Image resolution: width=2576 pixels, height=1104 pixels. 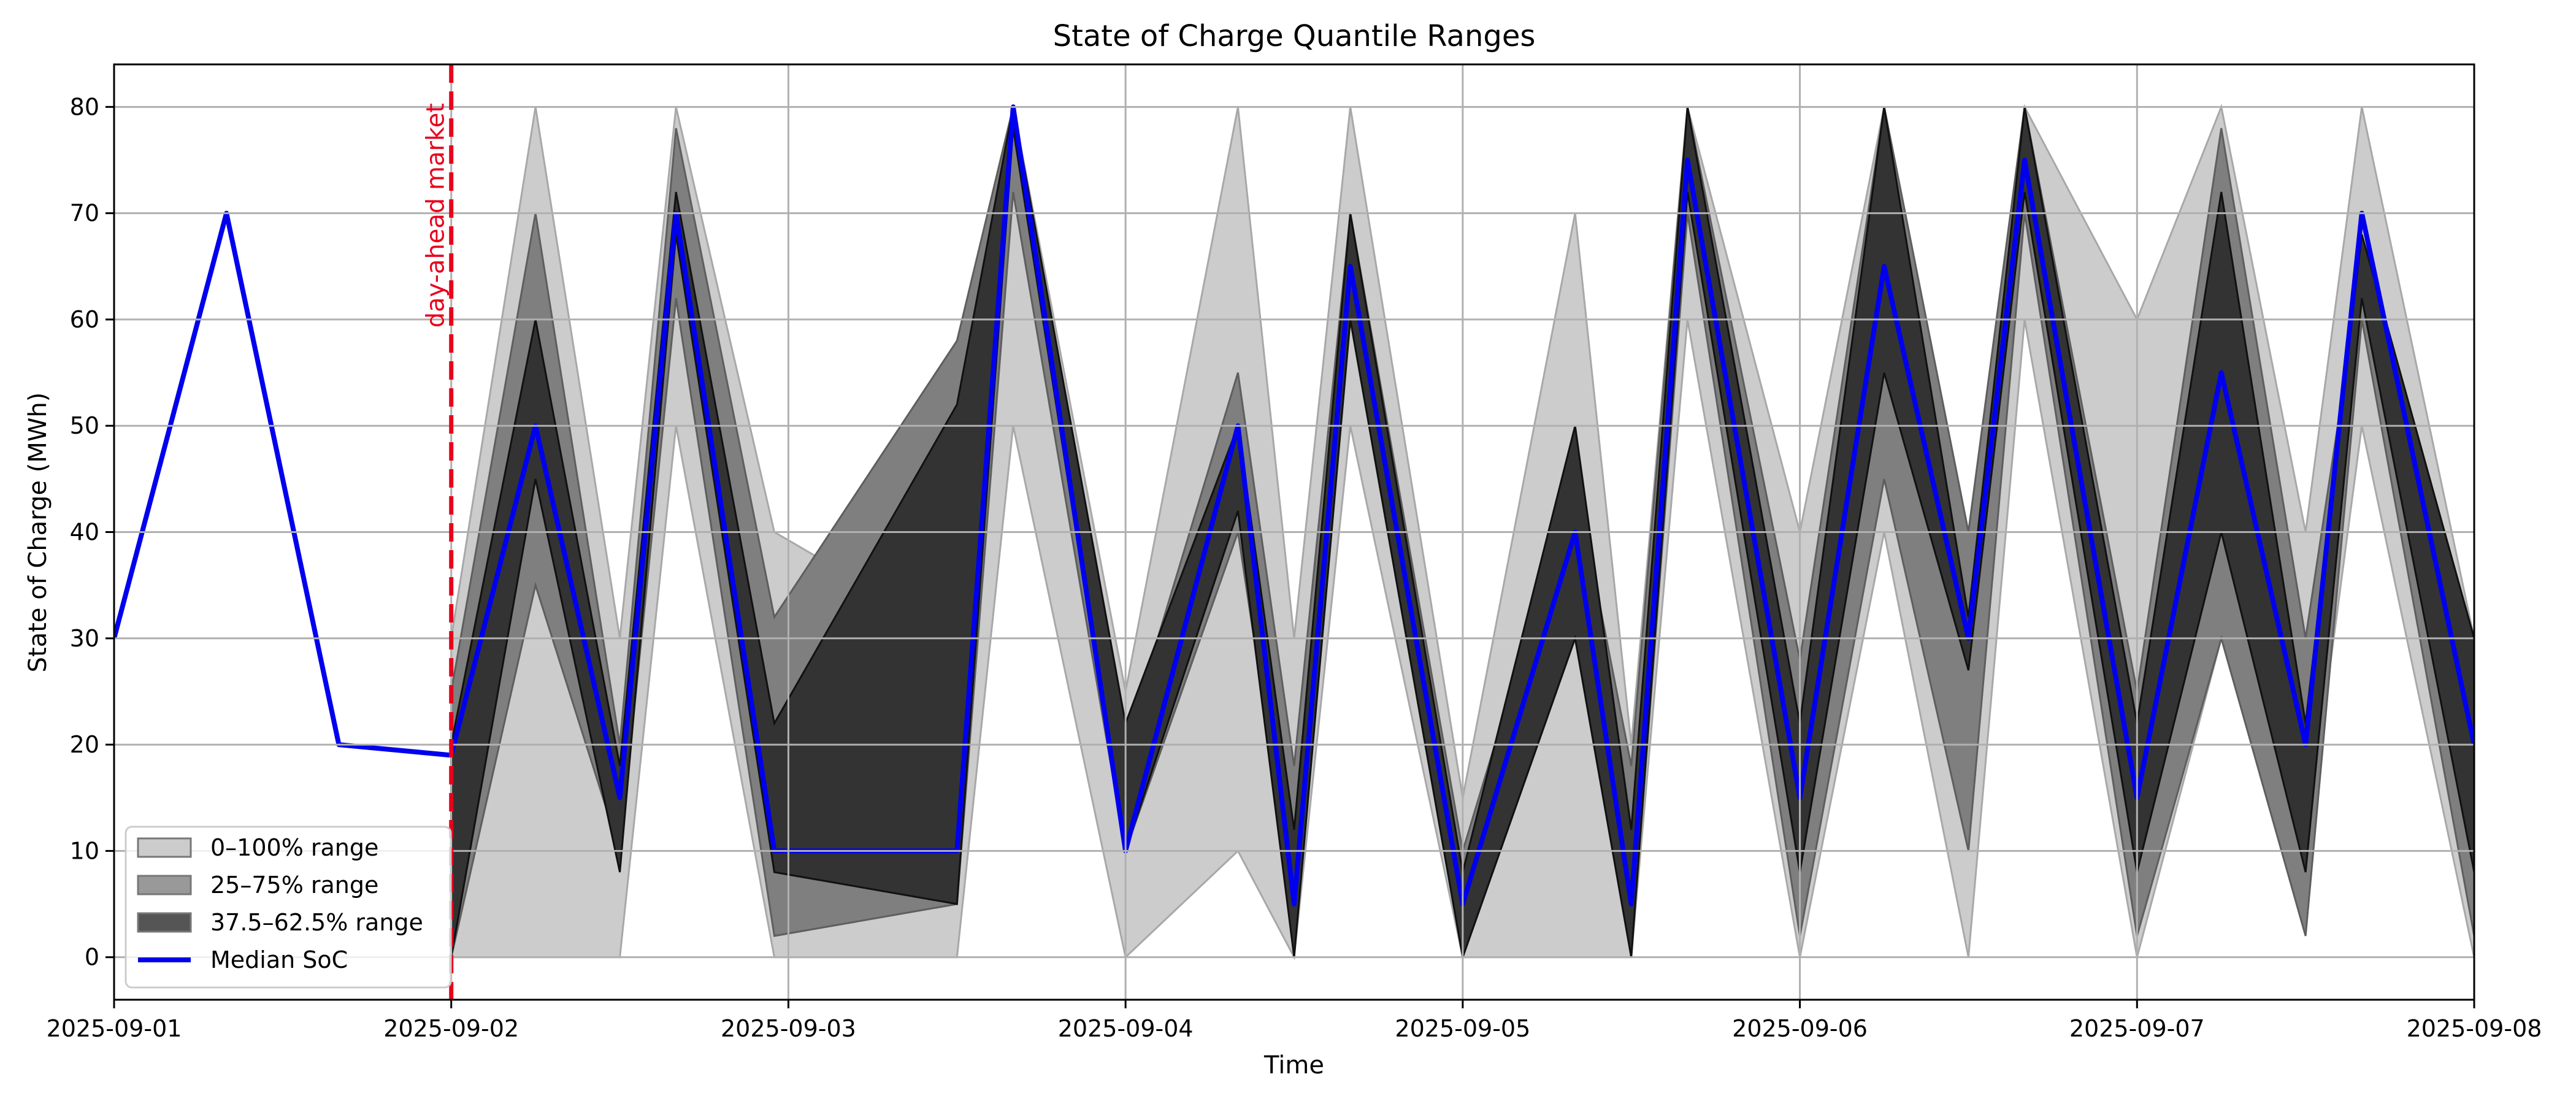 What do you see at coordinates (316, 922) in the screenshot?
I see `legend-label: 37.5–62.5% range` at bounding box center [316, 922].